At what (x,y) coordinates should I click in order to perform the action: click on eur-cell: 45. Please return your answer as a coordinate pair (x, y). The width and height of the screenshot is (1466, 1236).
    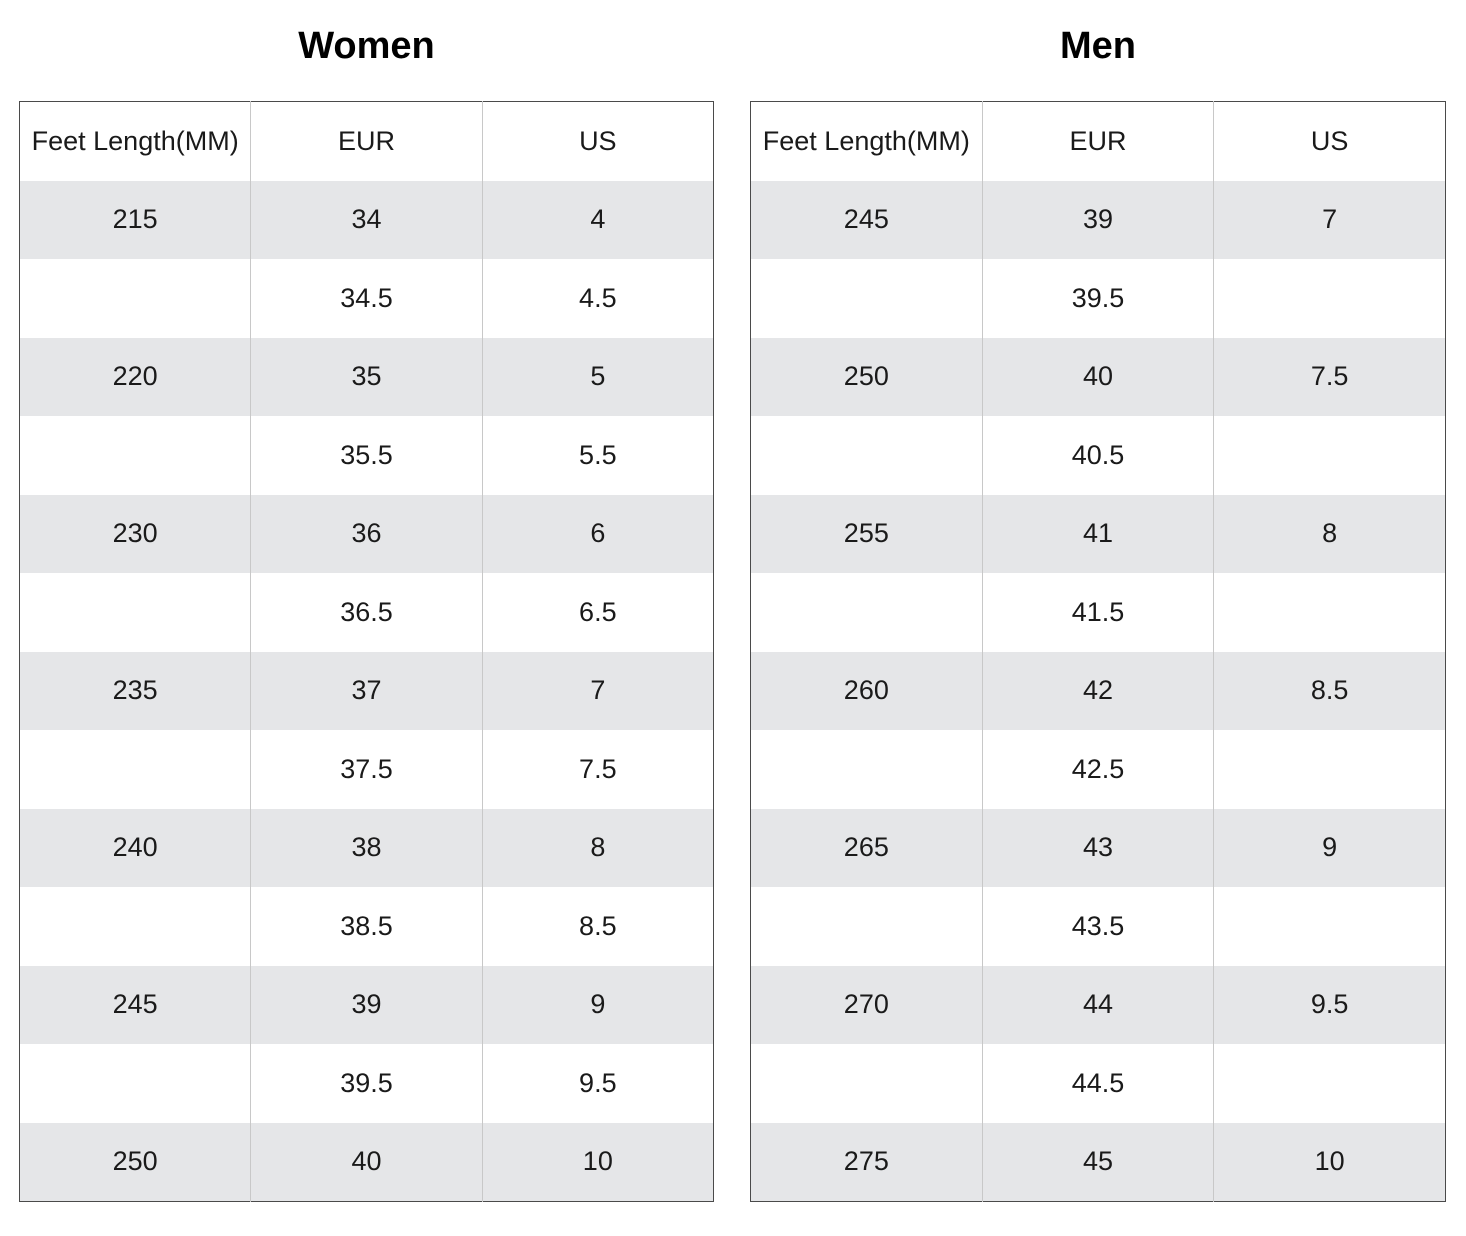
    Looking at the image, I should click on (1097, 1162).